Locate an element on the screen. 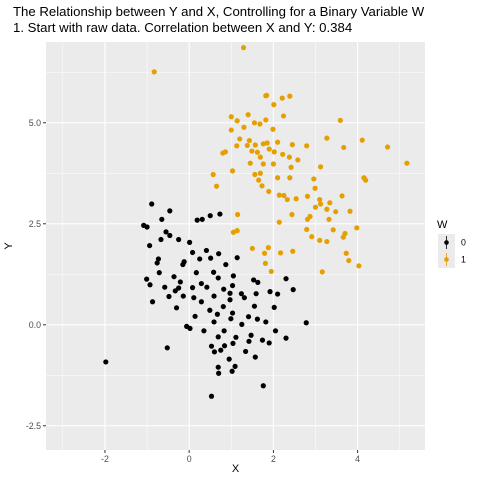 The image size is (480, 480). y-tick-label: 2.5 is located at coordinates (35, 224).